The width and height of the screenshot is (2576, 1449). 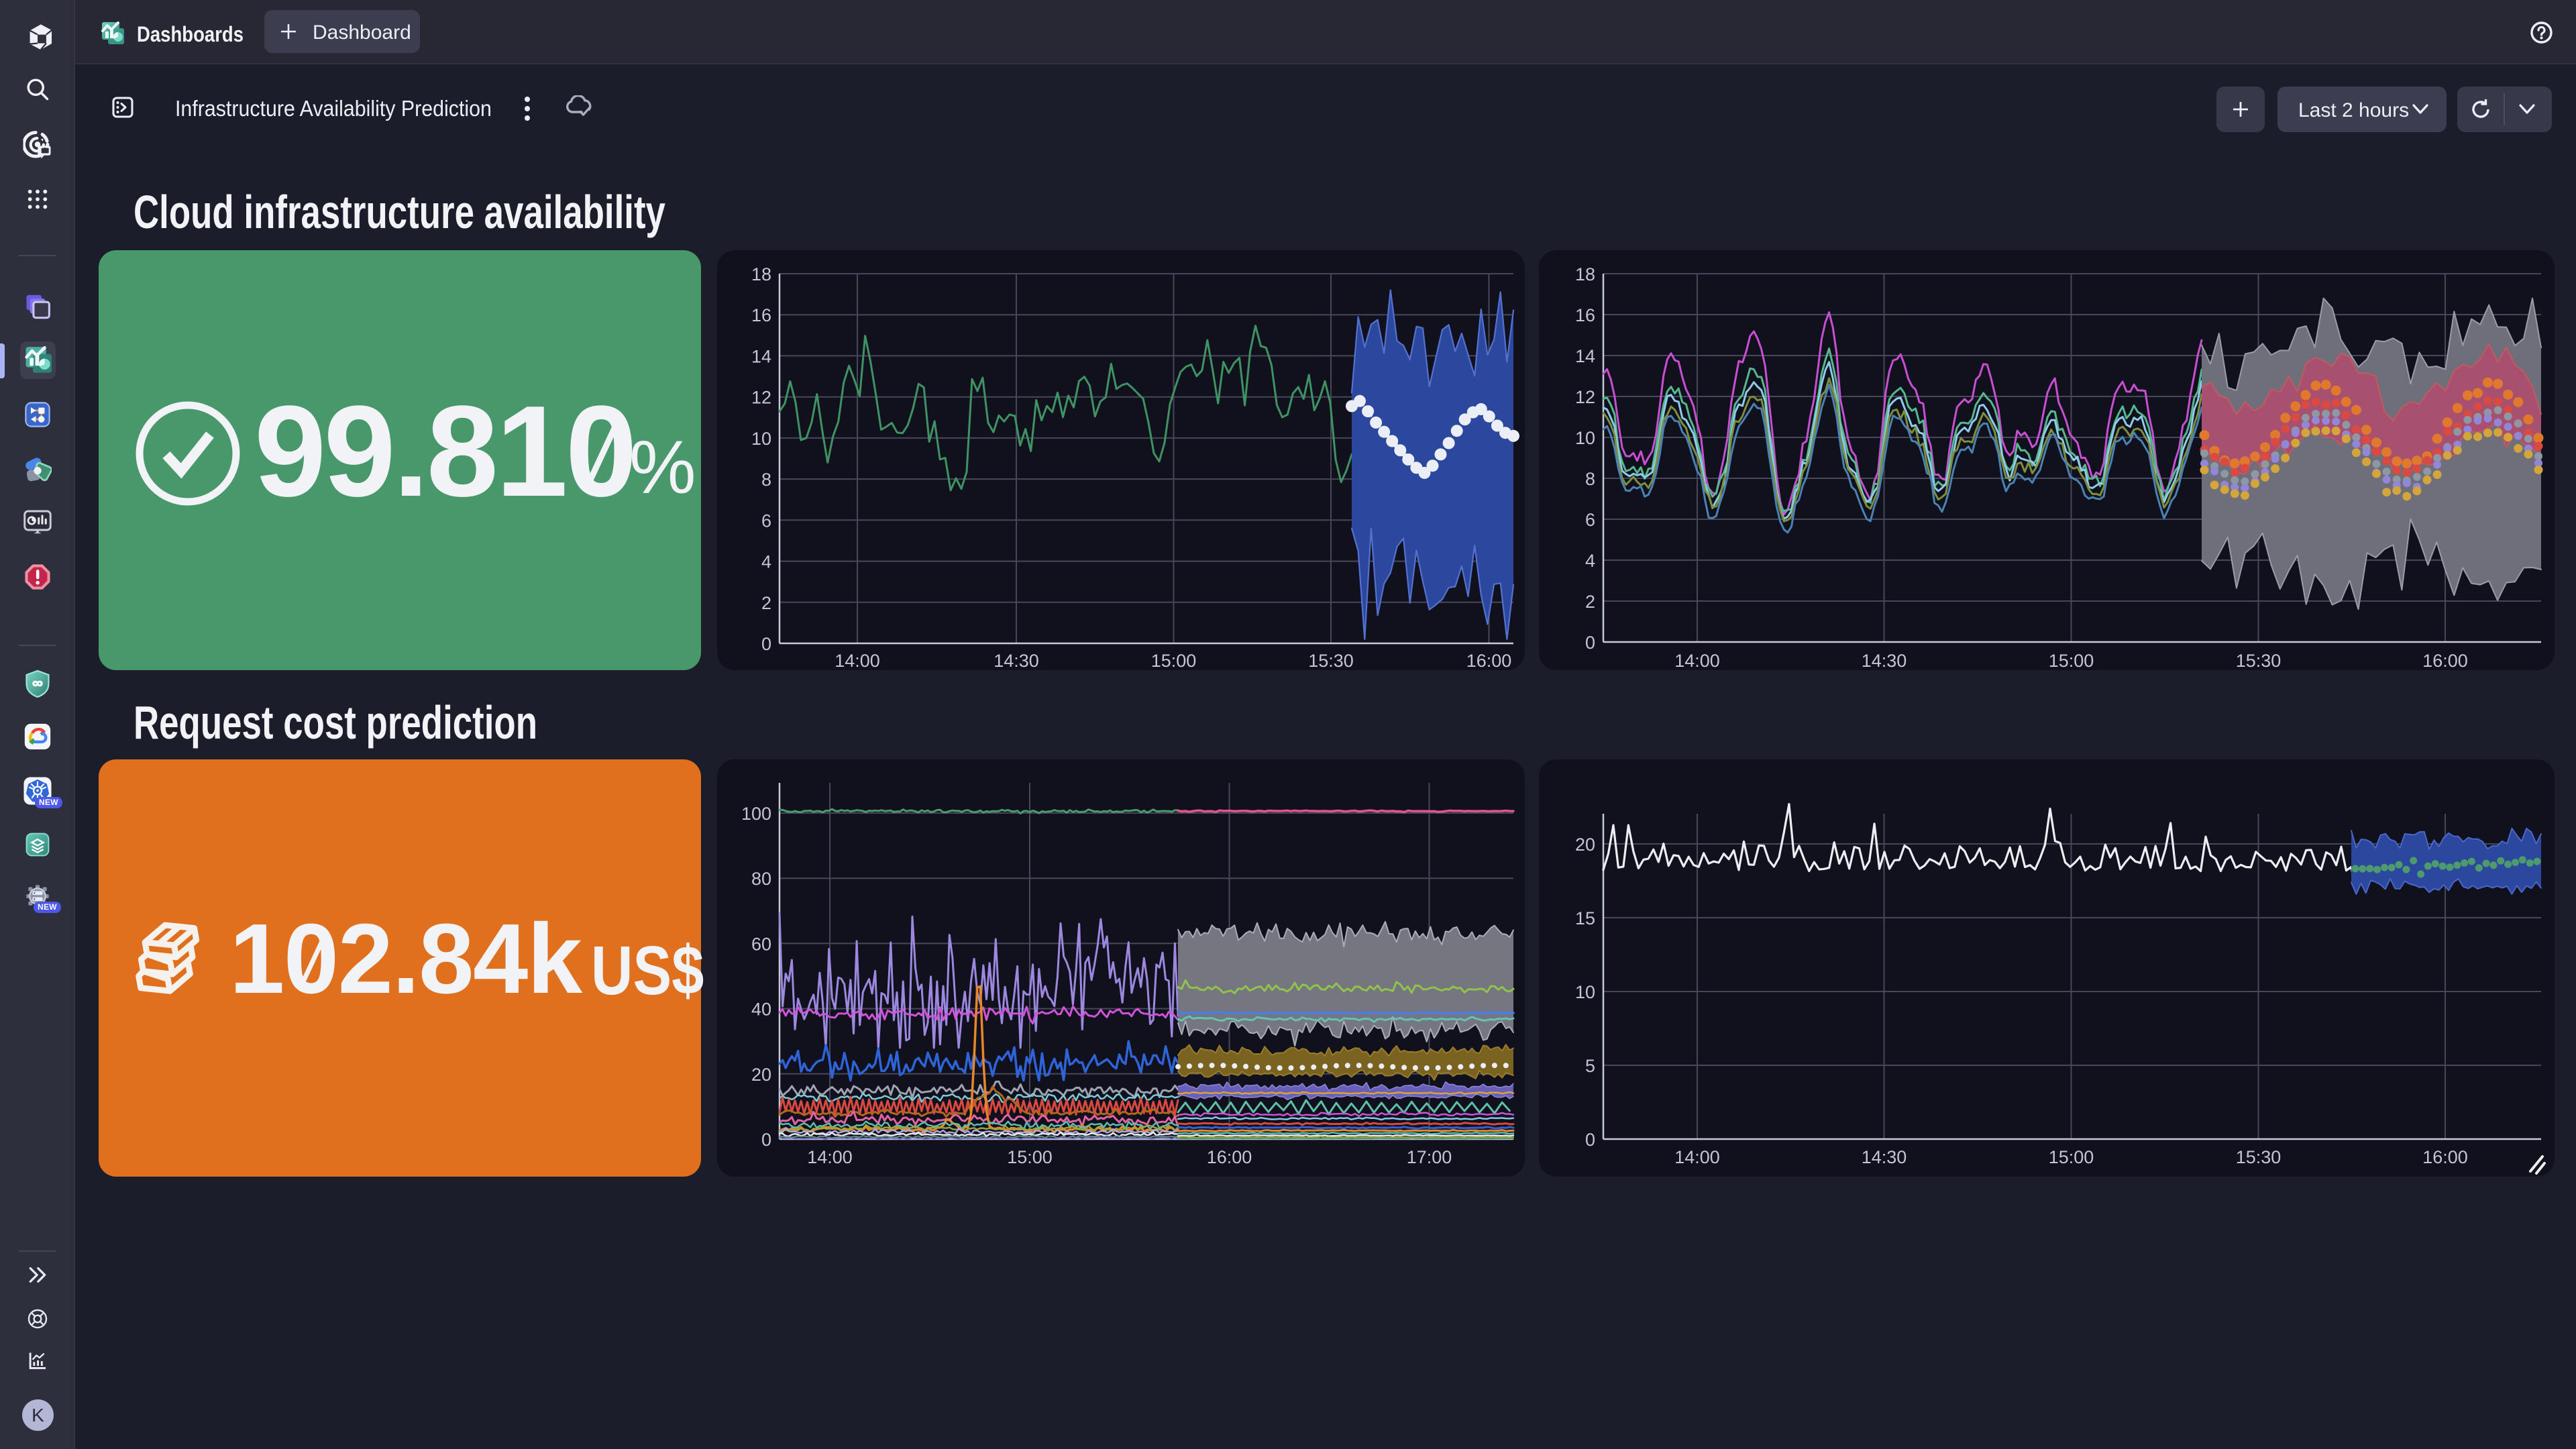 I want to click on svg-text: 40, so click(x=761, y=1010).